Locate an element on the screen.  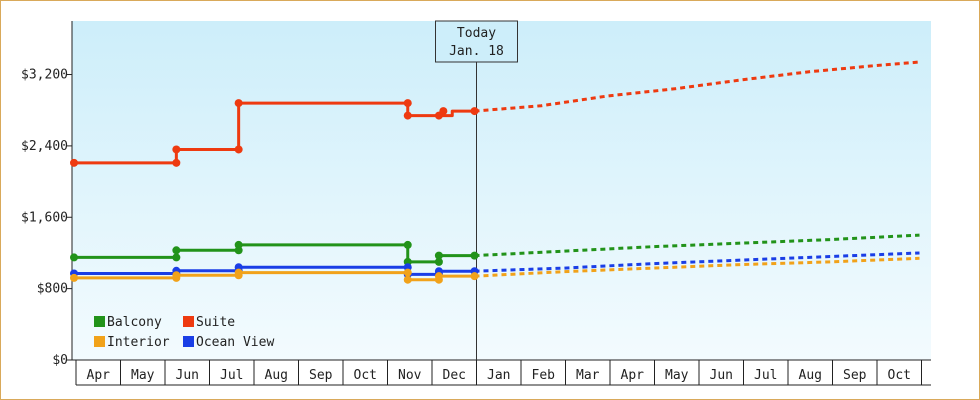
legend-swatch-ocean-view is located at coordinates (188, 341).